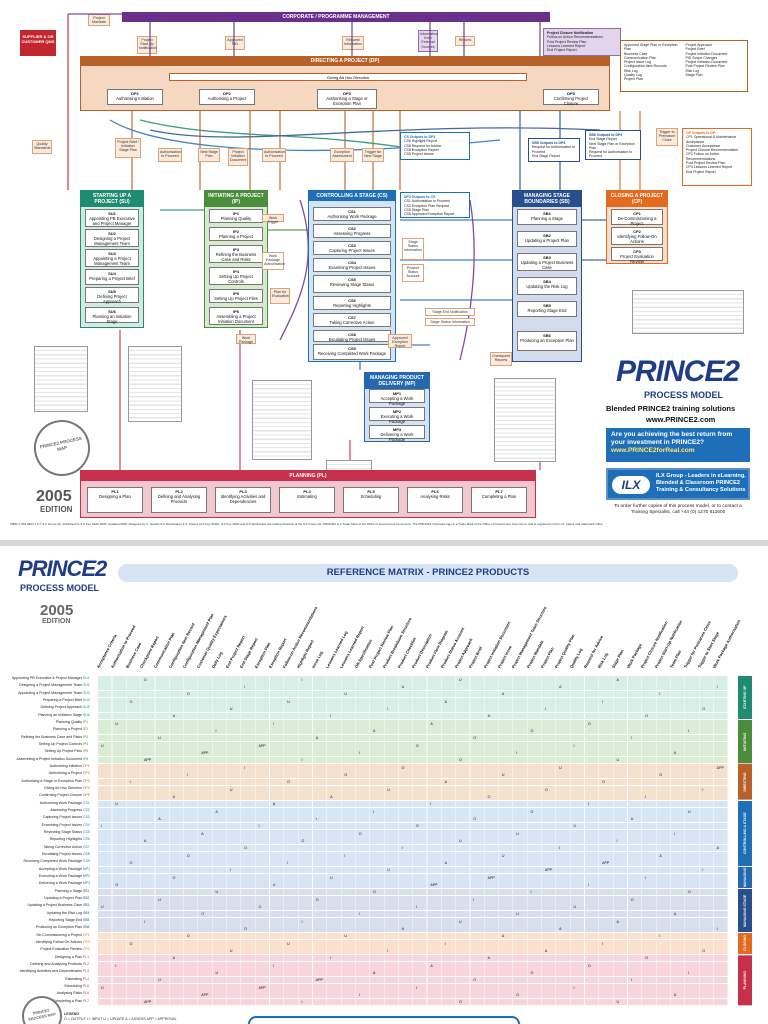  What do you see at coordinates (38, 39) in the screenshot?
I see `supplier-box-label: SUPPLIER & OR CUSTOMER QMS` at bounding box center [38, 39].